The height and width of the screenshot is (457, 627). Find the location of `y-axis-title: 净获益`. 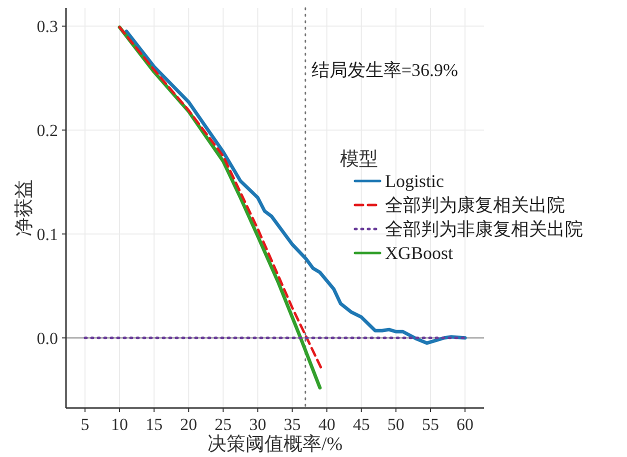

y-axis-title: 净获益 is located at coordinates (24, 208).